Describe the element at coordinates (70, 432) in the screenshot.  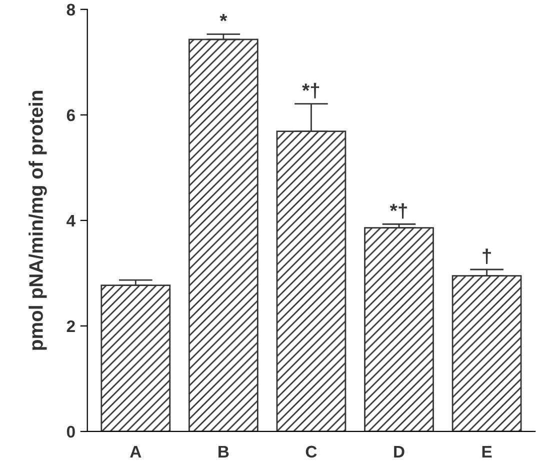
I see `y-tick-label: 0` at that location.